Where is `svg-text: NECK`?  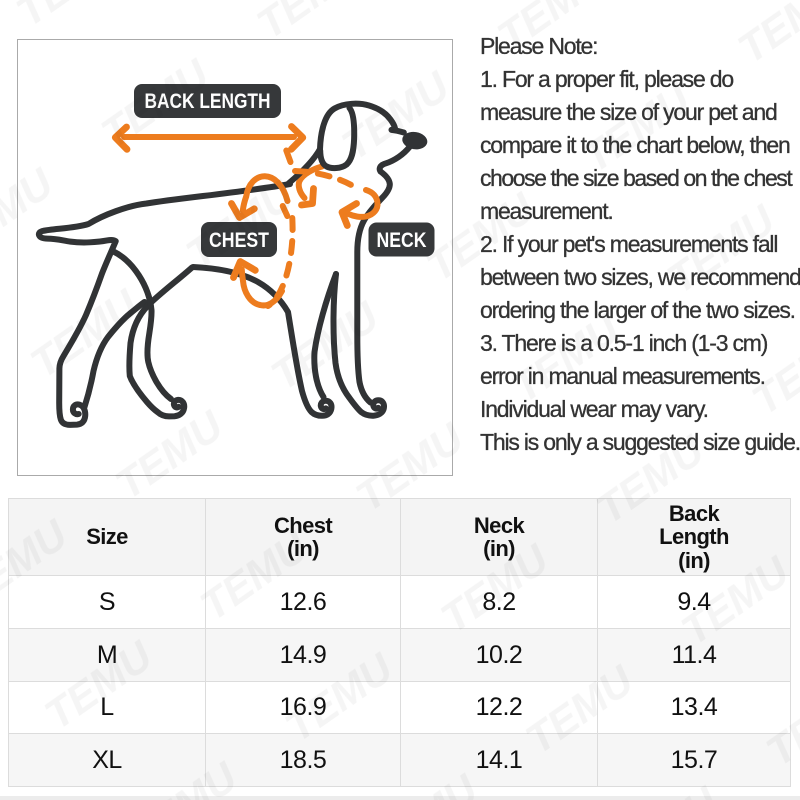
svg-text: NECK is located at coordinates (402, 240).